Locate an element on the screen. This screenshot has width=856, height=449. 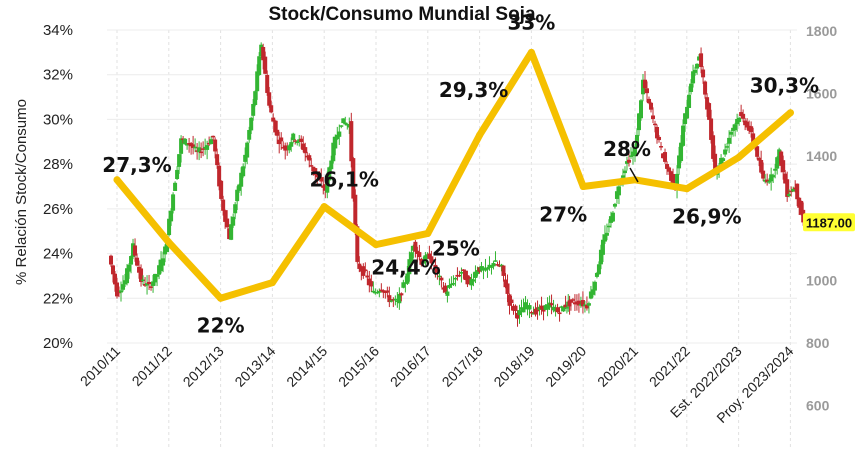
x-tick-label: 2013/14 is located at coordinates (254, 366).